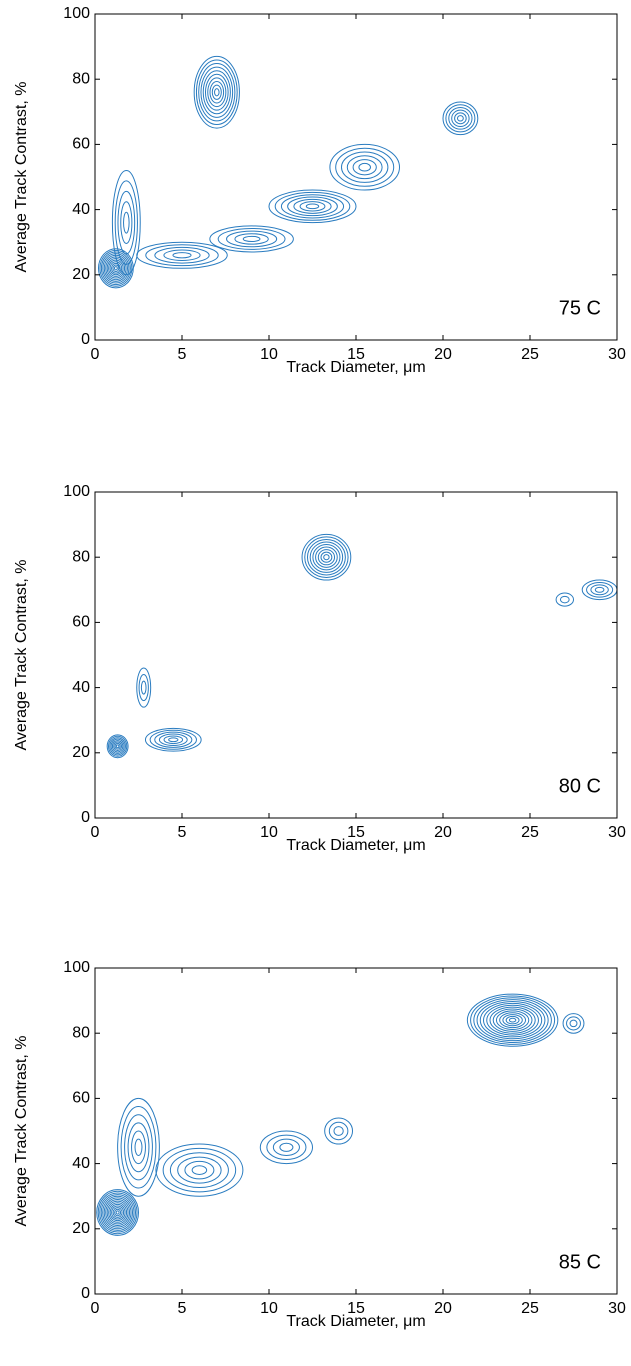 Image resolution: width=631 pixels, height=1366 pixels. Describe the element at coordinates (81, 144) in the screenshot. I see `y-tick-label: 60` at that location.